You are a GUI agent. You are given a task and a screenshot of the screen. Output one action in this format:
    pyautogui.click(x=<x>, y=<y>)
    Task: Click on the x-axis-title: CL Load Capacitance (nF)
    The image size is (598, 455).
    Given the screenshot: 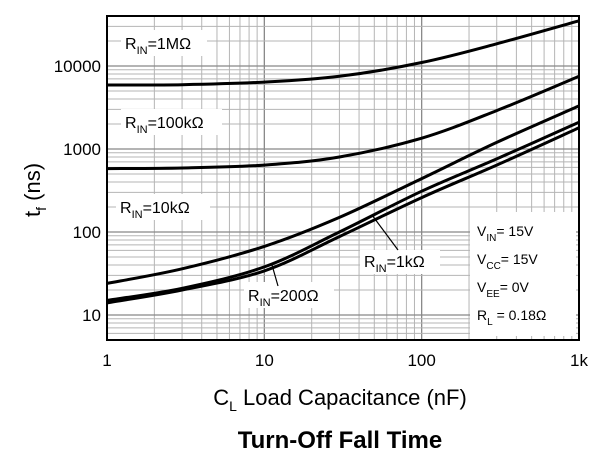 What is the action you would take?
    pyautogui.click(x=340, y=399)
    